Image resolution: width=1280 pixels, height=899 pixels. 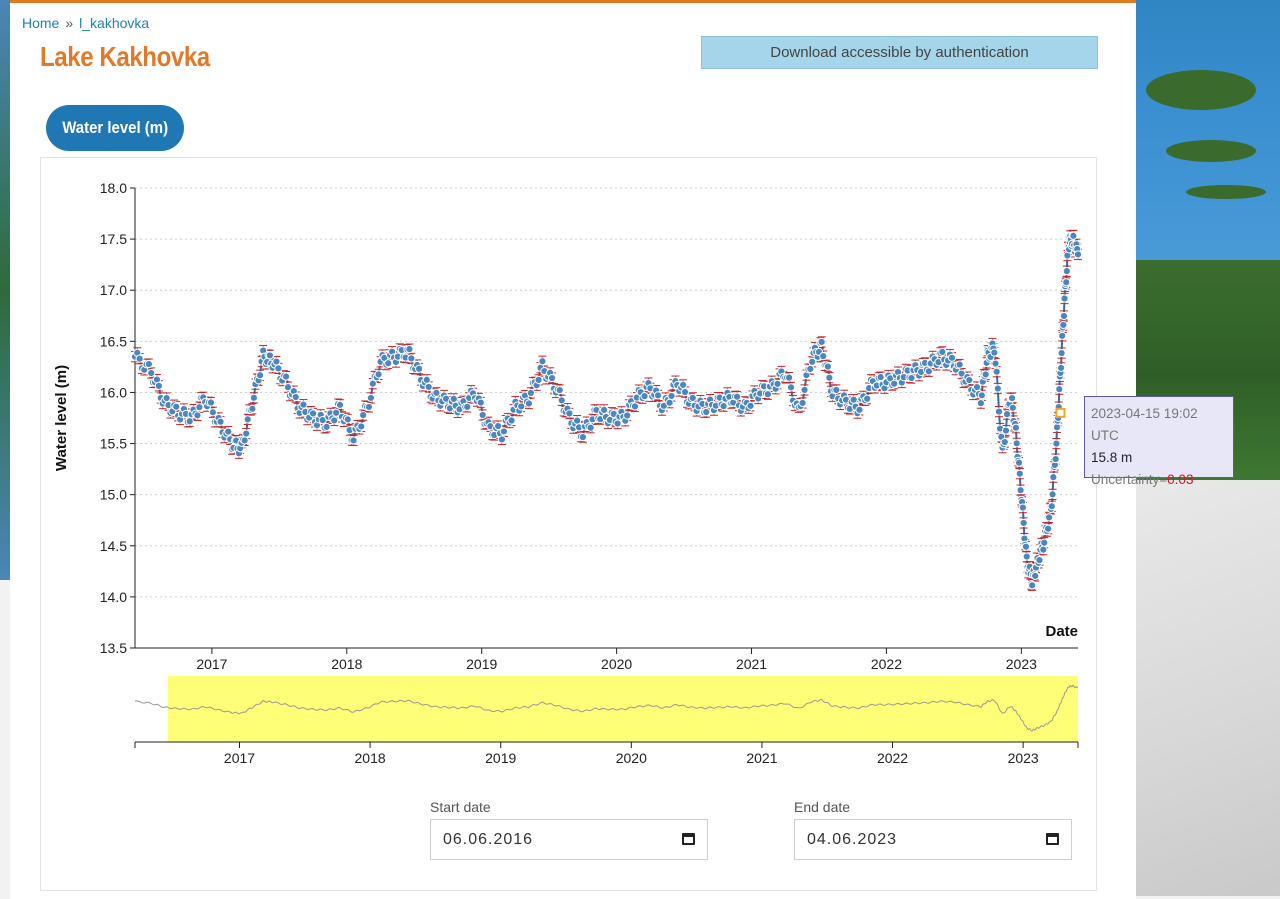 What do you see at coordinates (822, 807) in the screenshot?
I see `end-date-label: End date` at bounding box center [822, 807].